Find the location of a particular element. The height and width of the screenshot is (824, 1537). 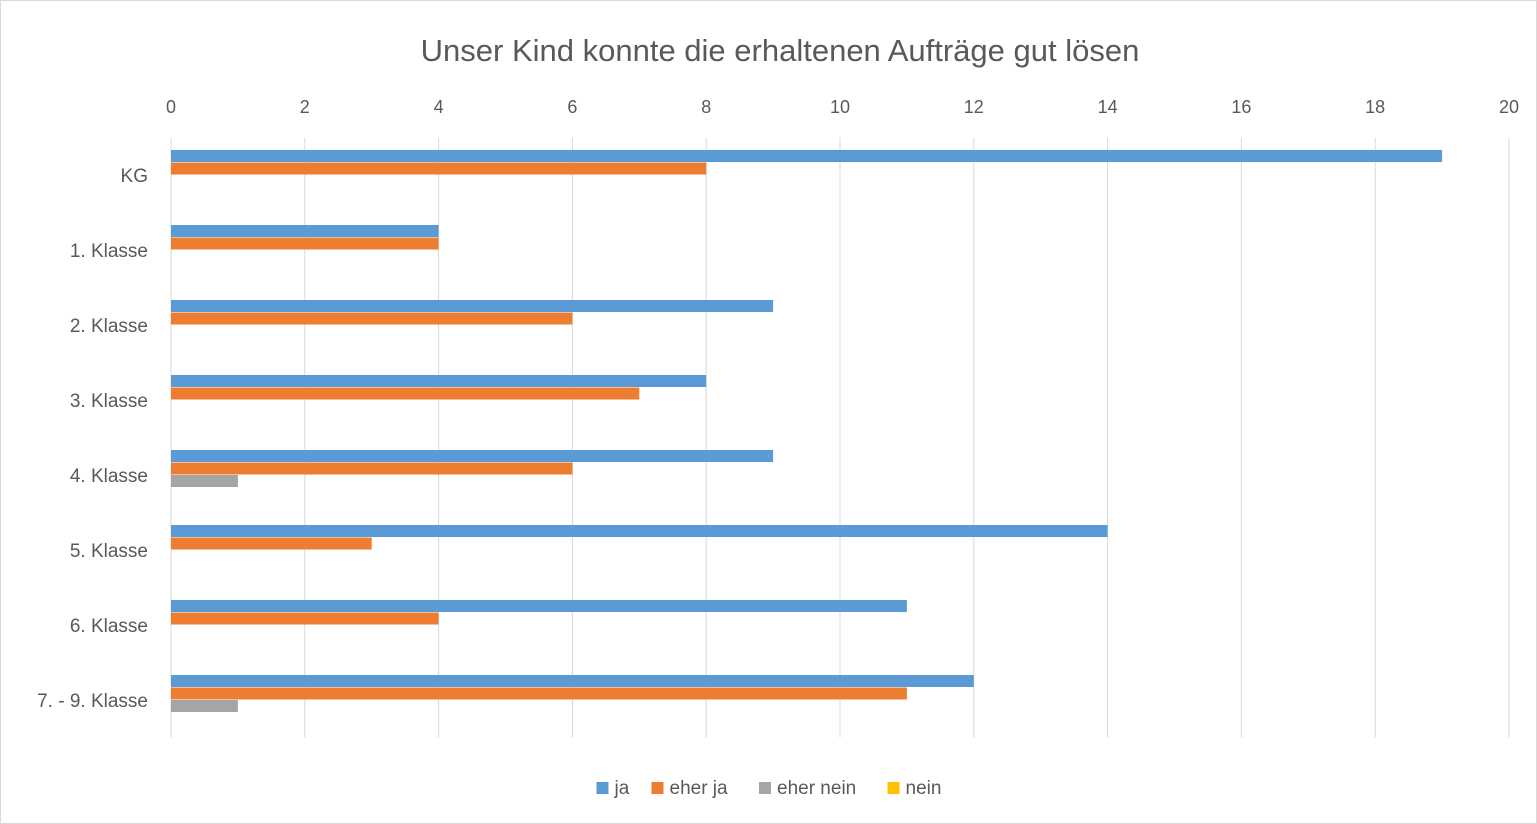

x-tick-label: 10 is located at coordinates (840, 107).